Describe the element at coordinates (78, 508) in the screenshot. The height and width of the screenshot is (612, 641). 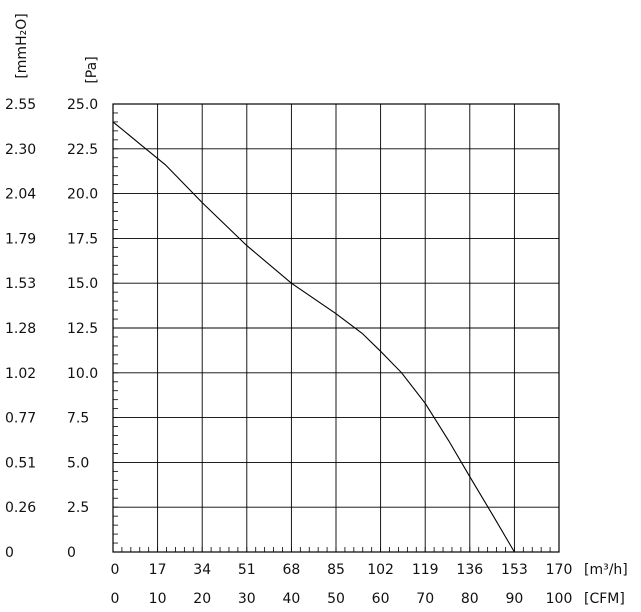
I see `y-primary-tick-label: 2.5` at that location.